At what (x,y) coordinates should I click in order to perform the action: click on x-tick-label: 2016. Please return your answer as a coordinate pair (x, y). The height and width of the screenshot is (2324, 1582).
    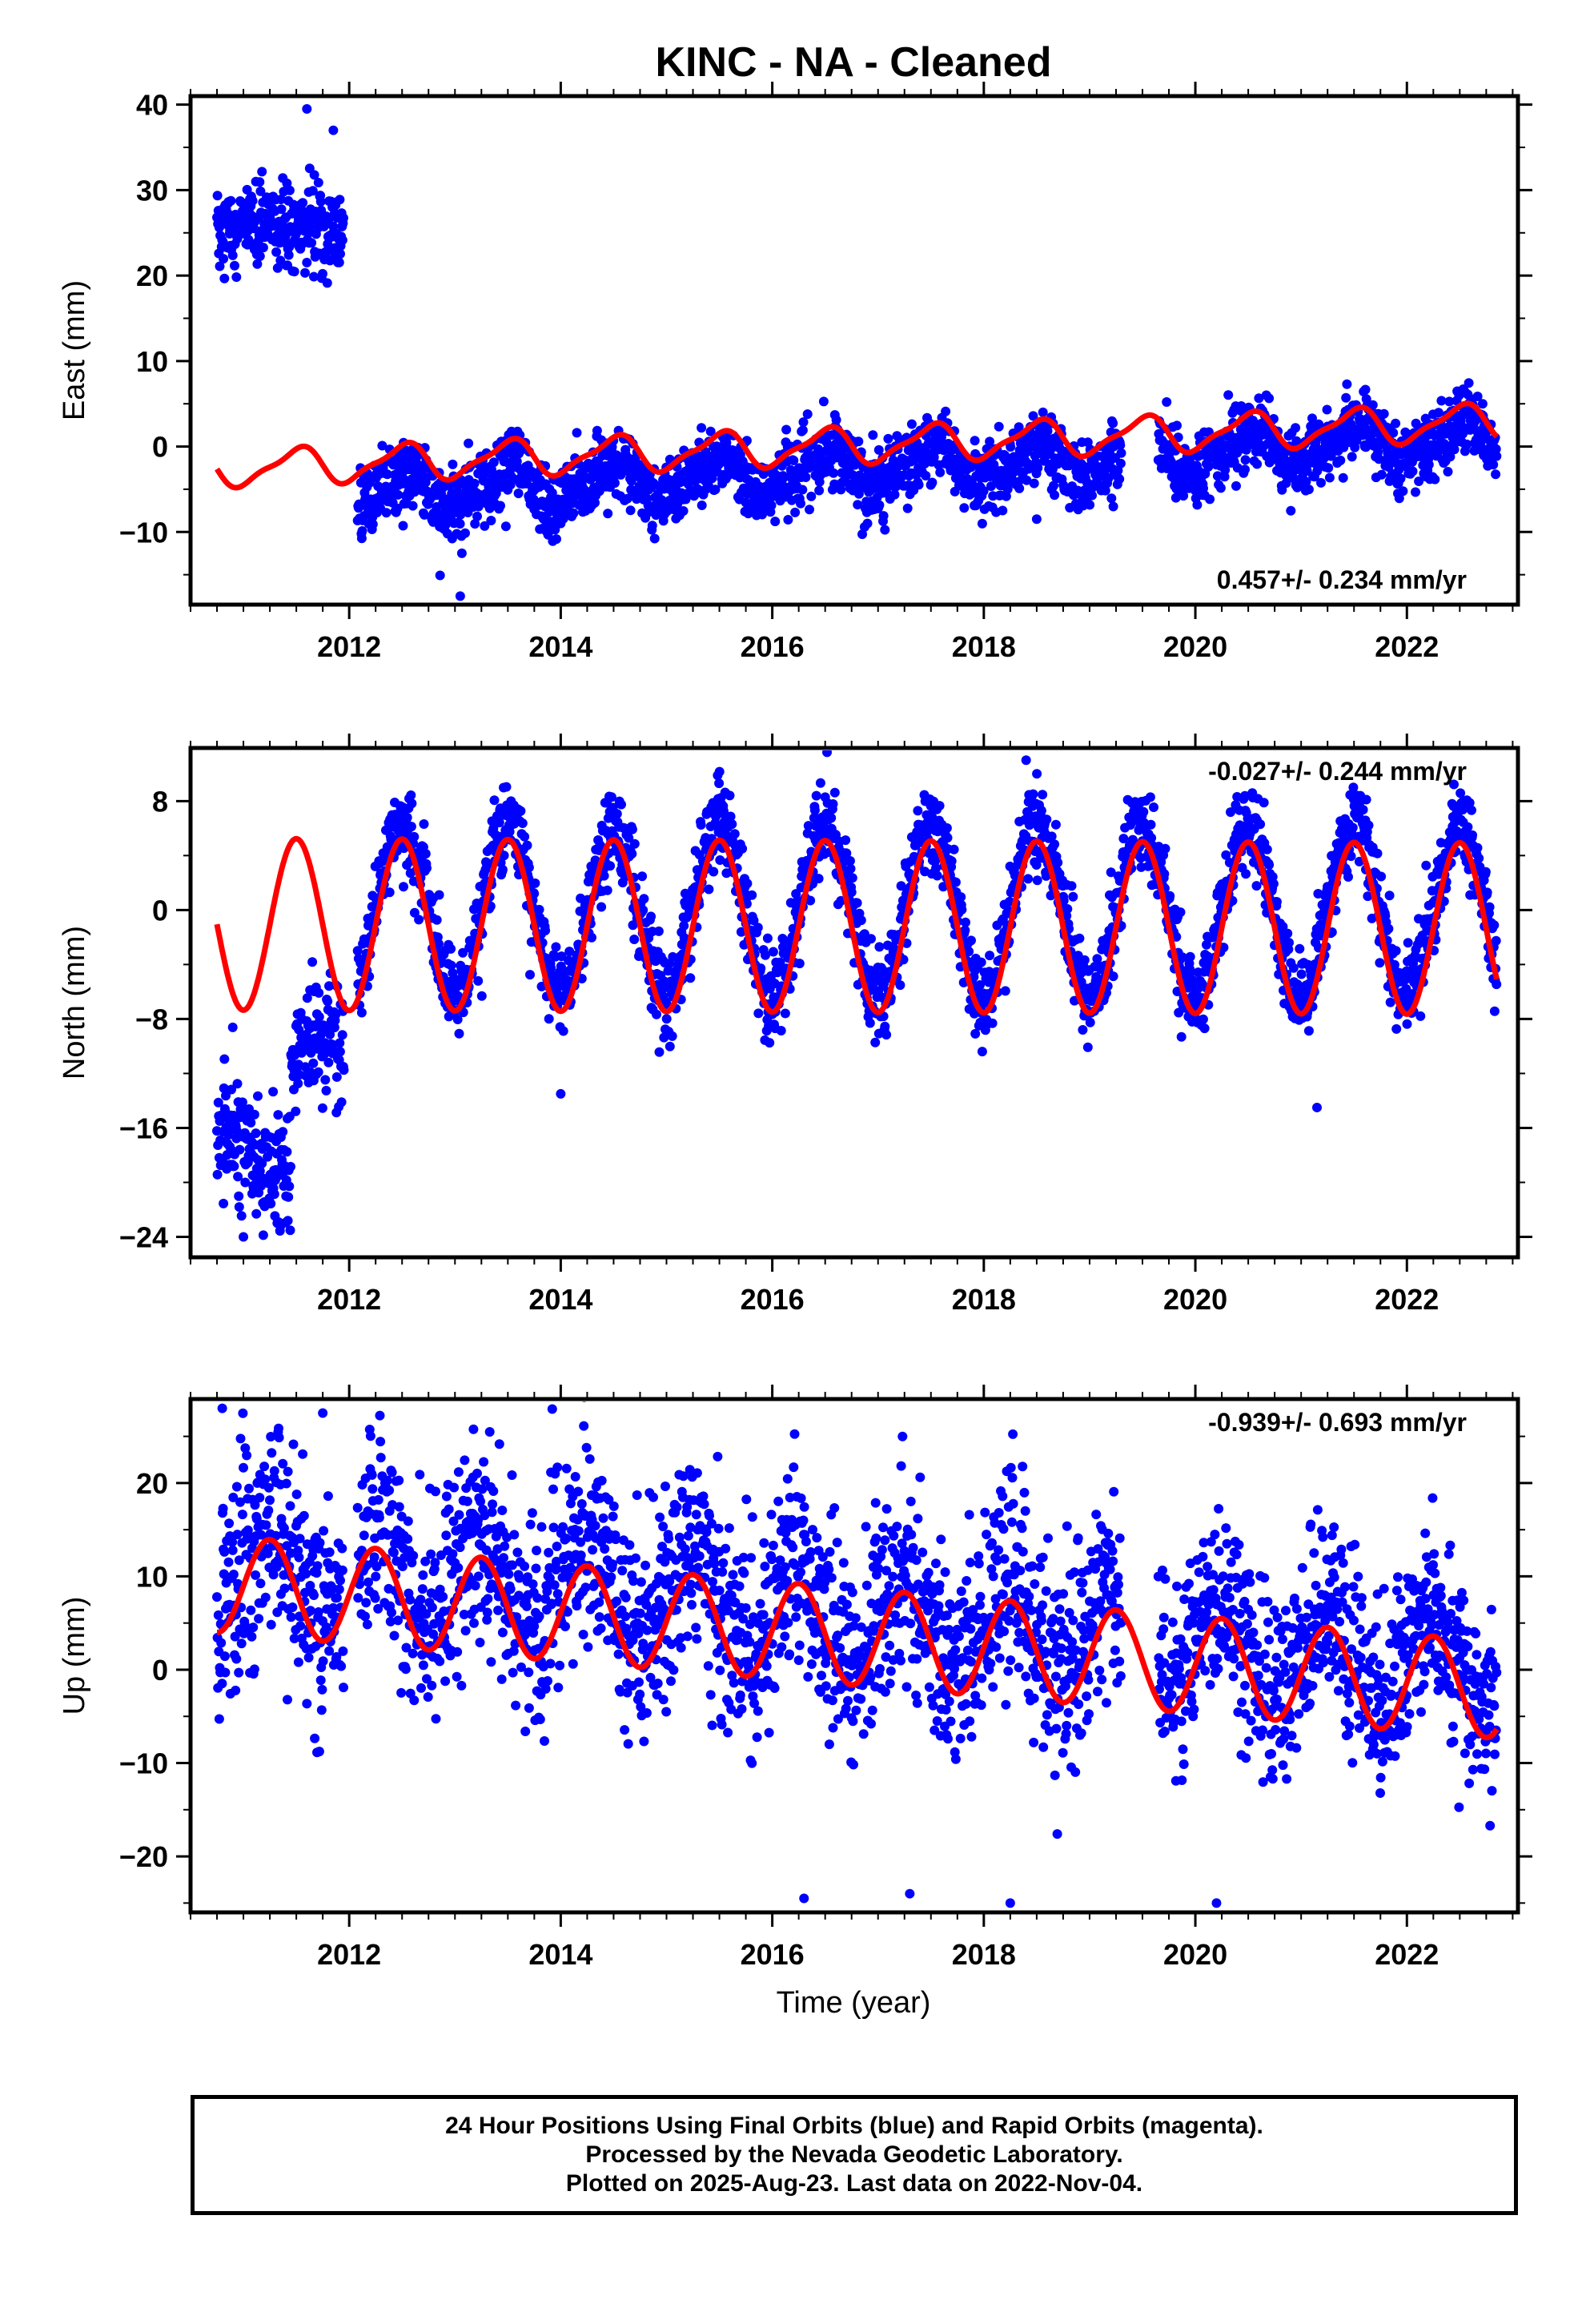
    Looking at the image, I should click on (773, 1299).